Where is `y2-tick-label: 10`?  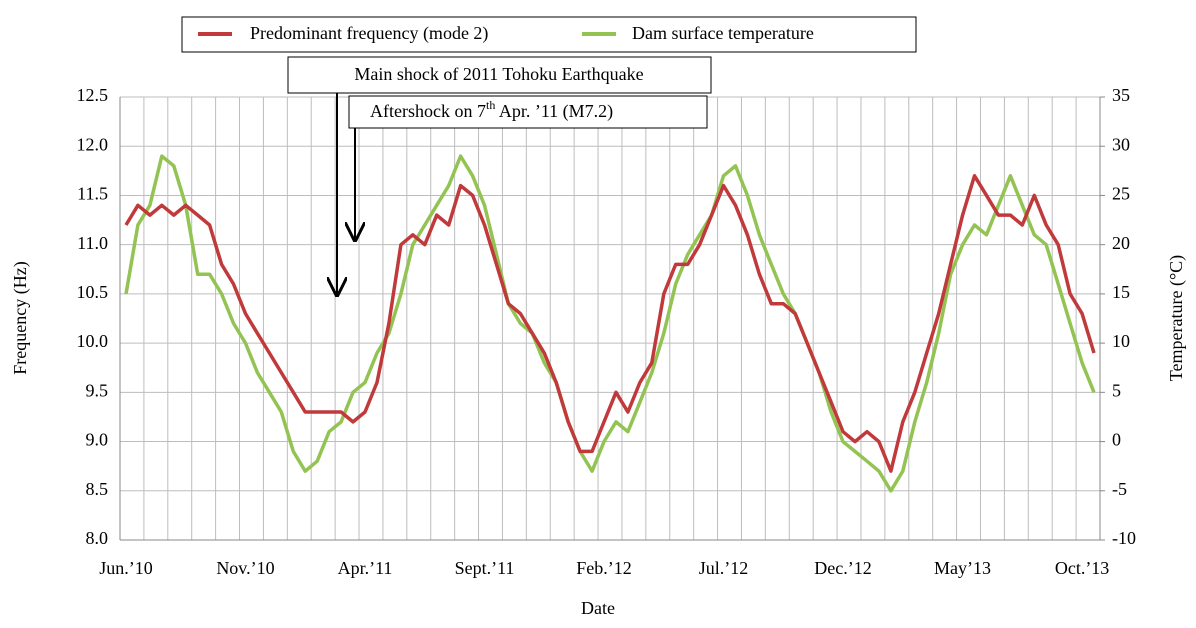 y2-tick-label: 10 is located at coordinates (1121, 341).